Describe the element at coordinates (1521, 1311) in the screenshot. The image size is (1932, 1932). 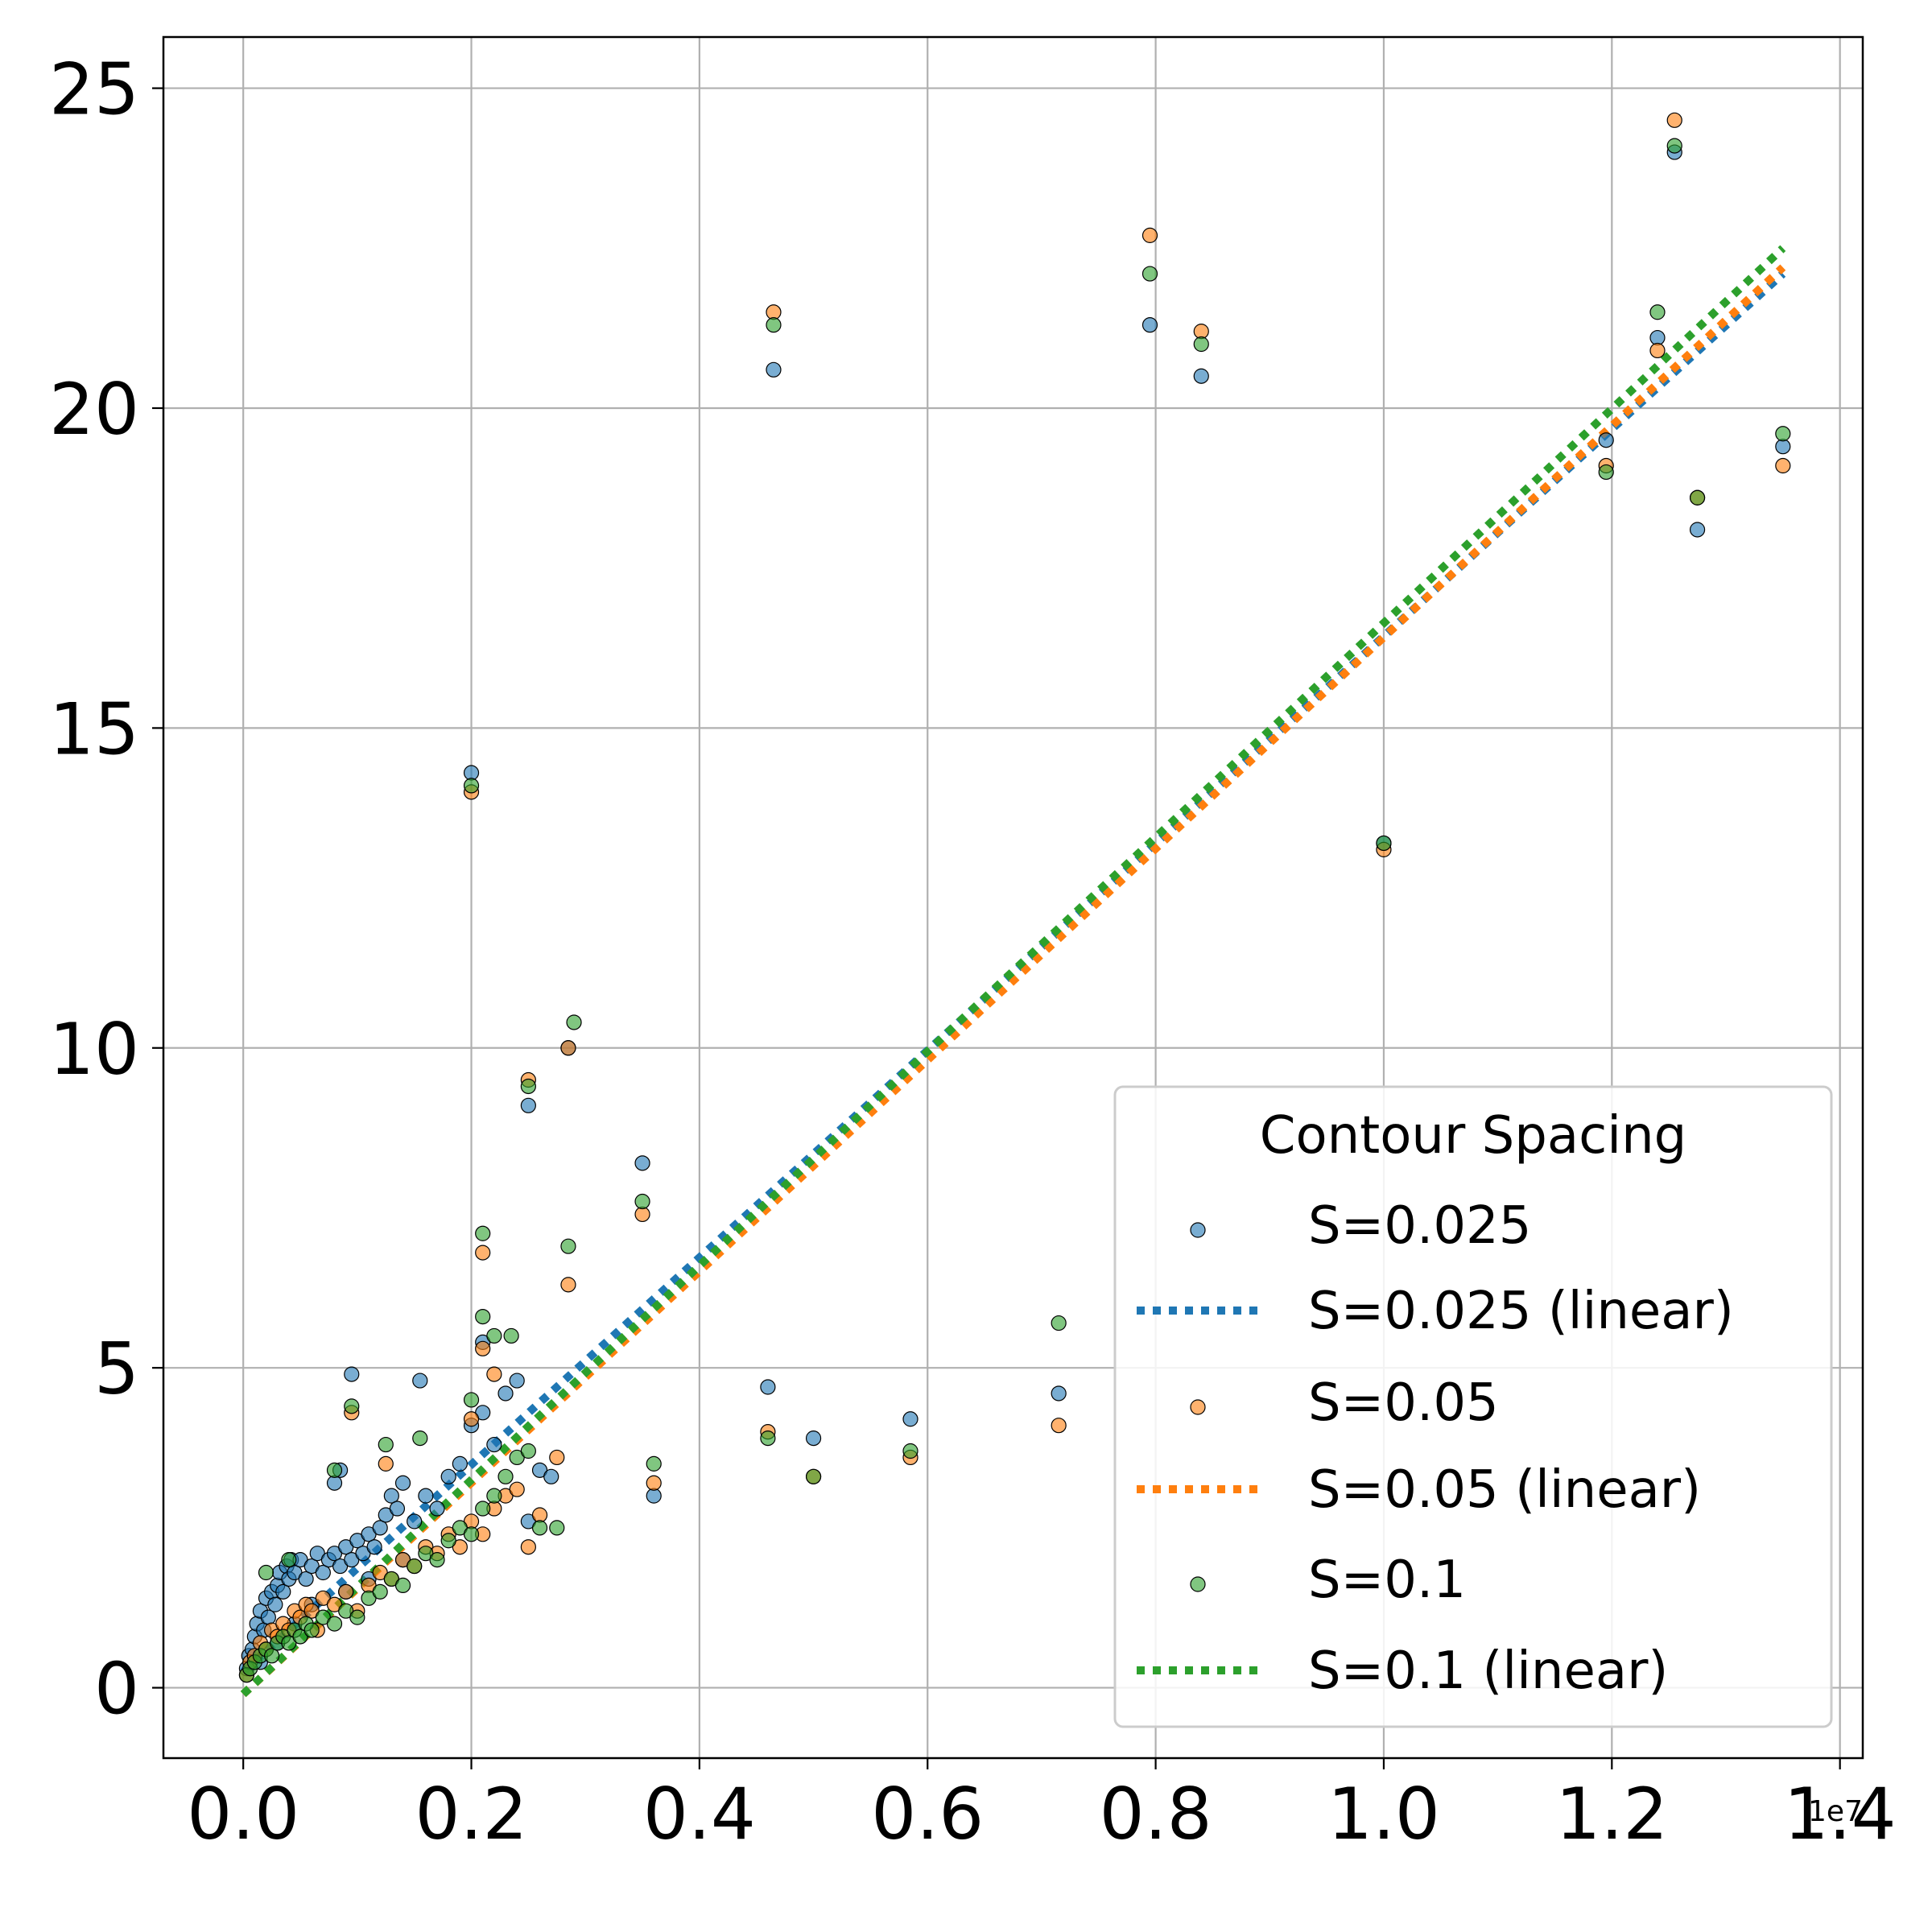
I see `legend-label-s0025-linear: S=0.025 (linear)` at that location.